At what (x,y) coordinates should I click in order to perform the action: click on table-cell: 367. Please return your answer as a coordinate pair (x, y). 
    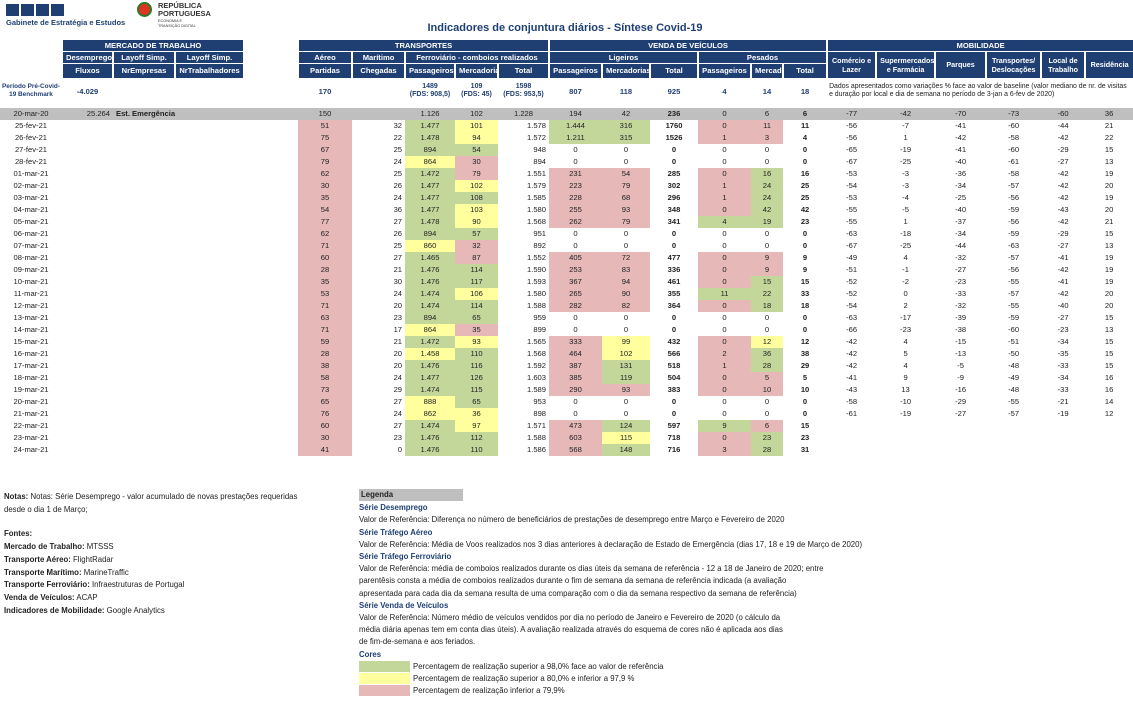
    Looking at the image, I should click on (576, 281).